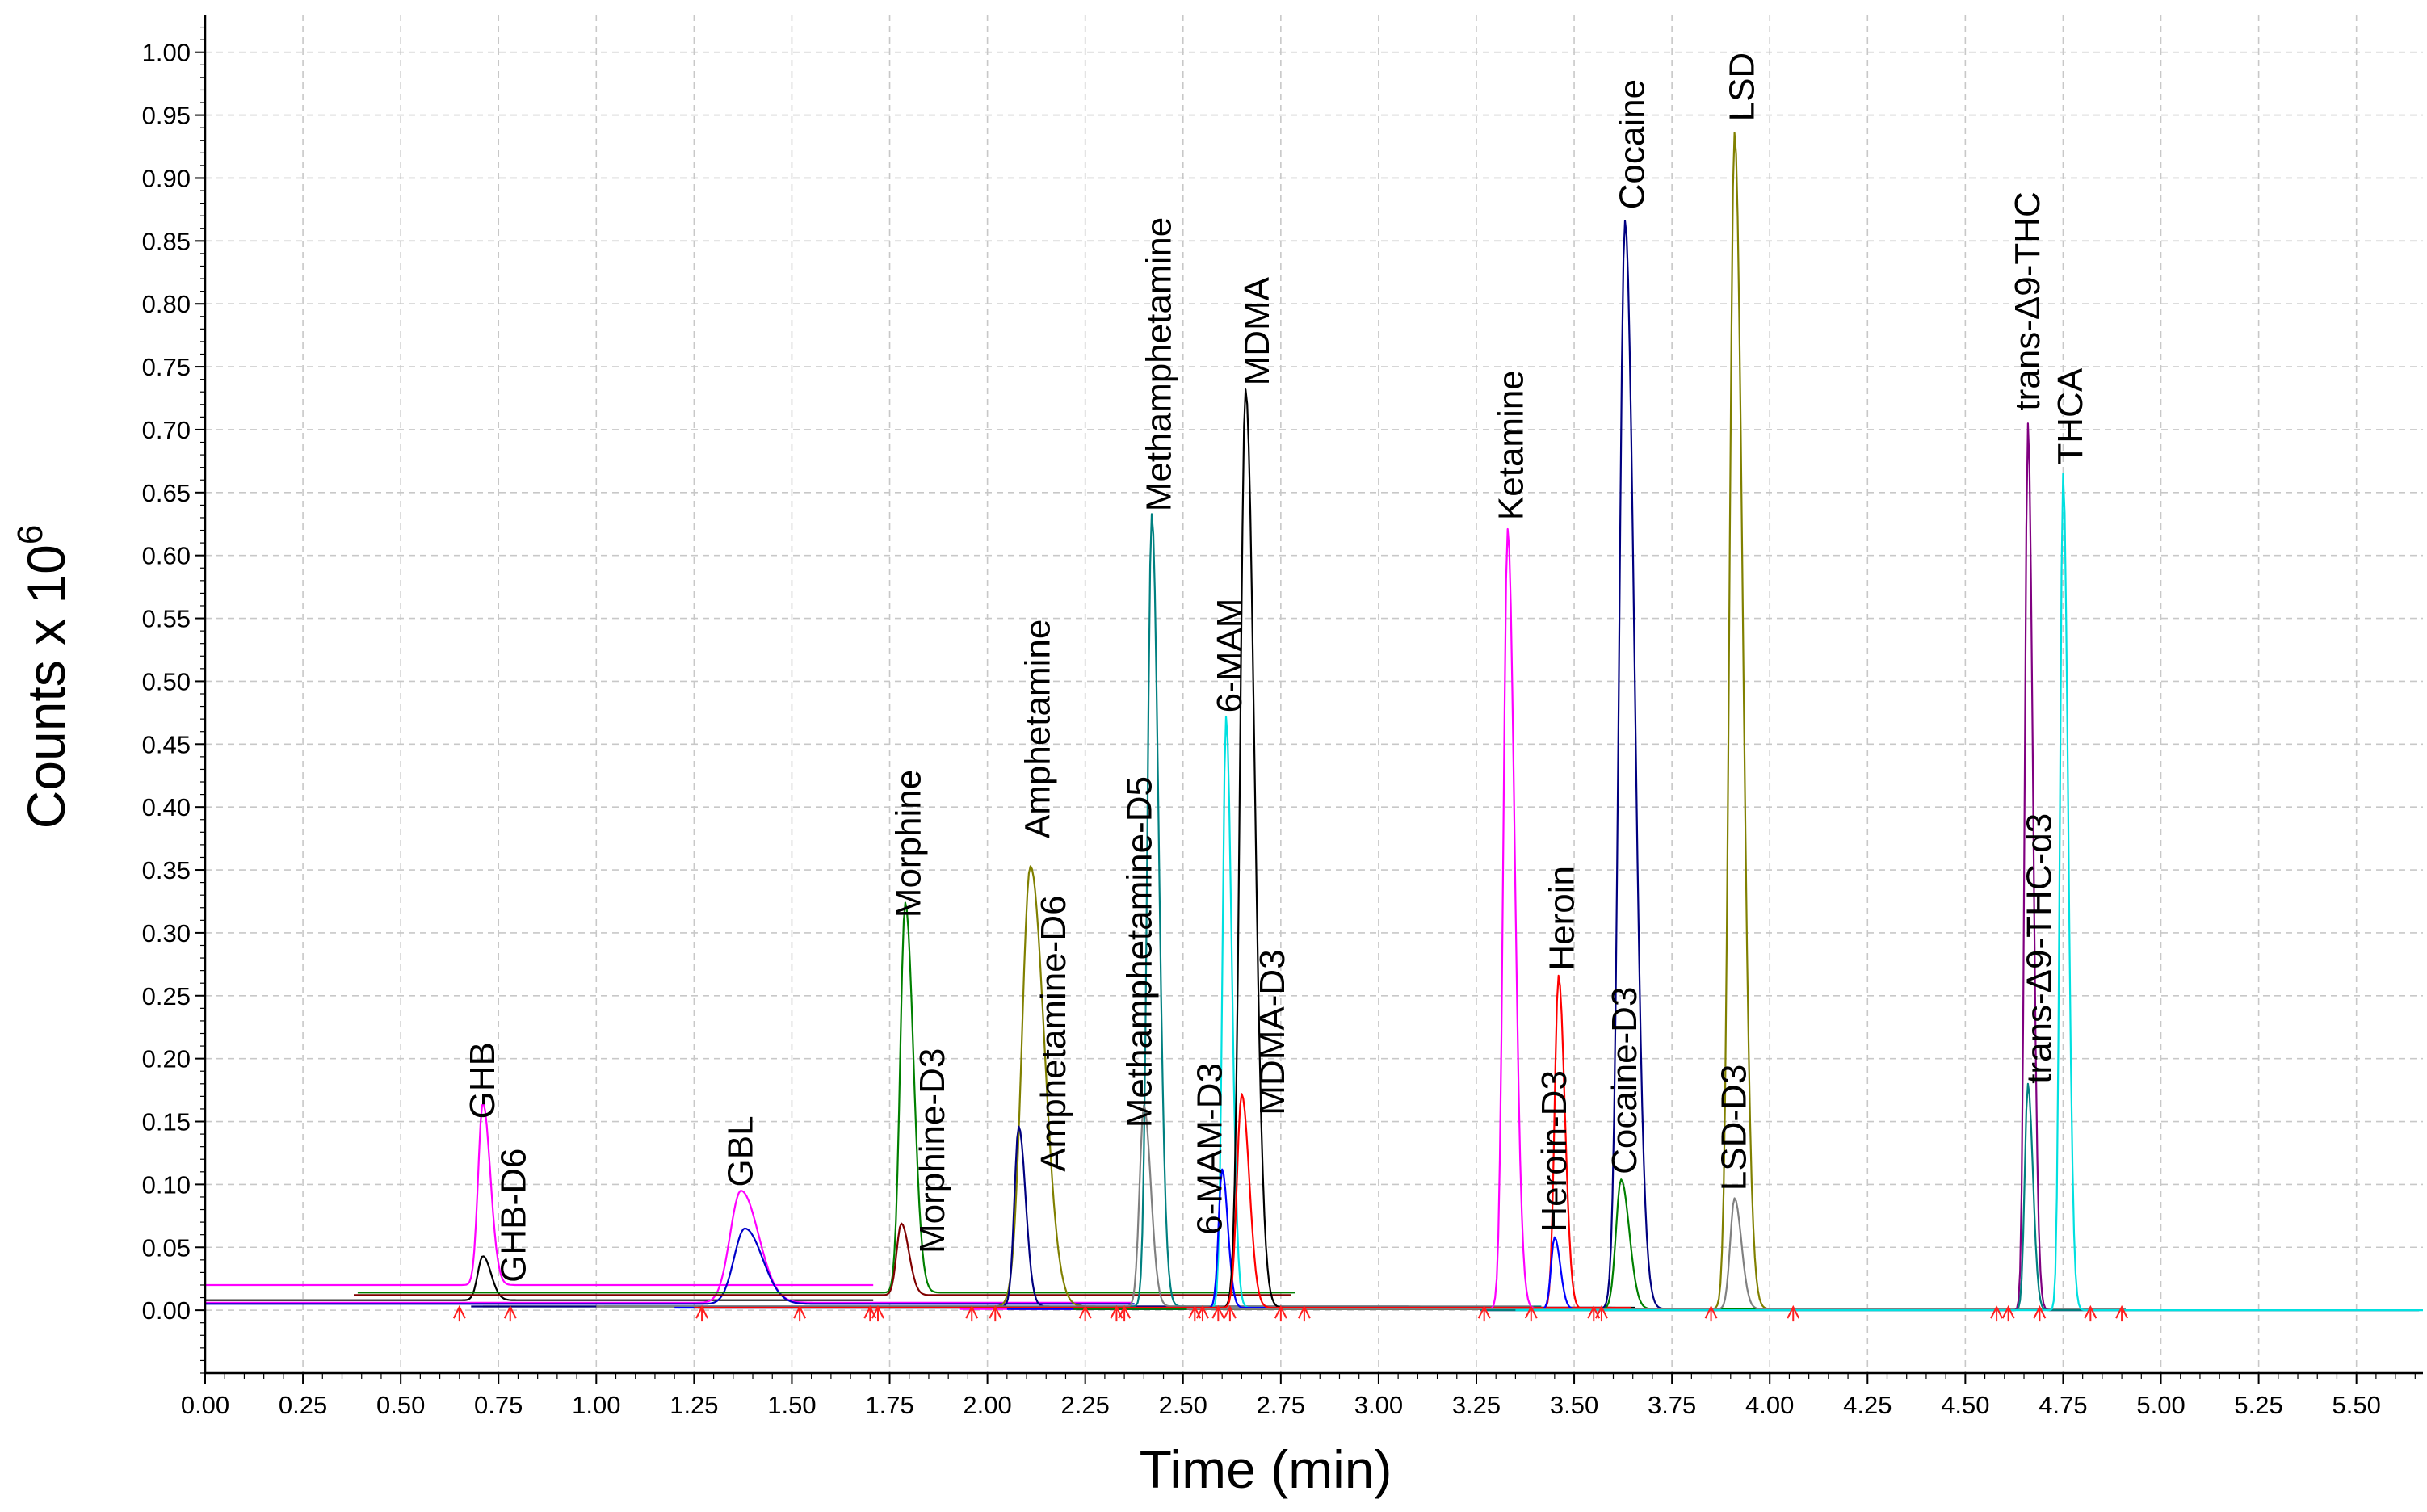  I want to click on y-tick-label: 0.25, so click(166, 996).